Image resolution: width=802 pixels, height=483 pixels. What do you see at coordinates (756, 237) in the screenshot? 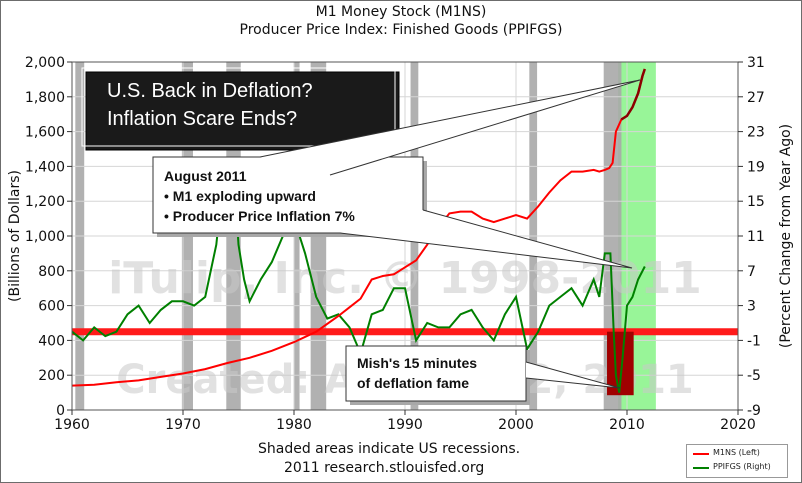
I see `y-right-tick-label: 11` at bounding box center [756, 237].